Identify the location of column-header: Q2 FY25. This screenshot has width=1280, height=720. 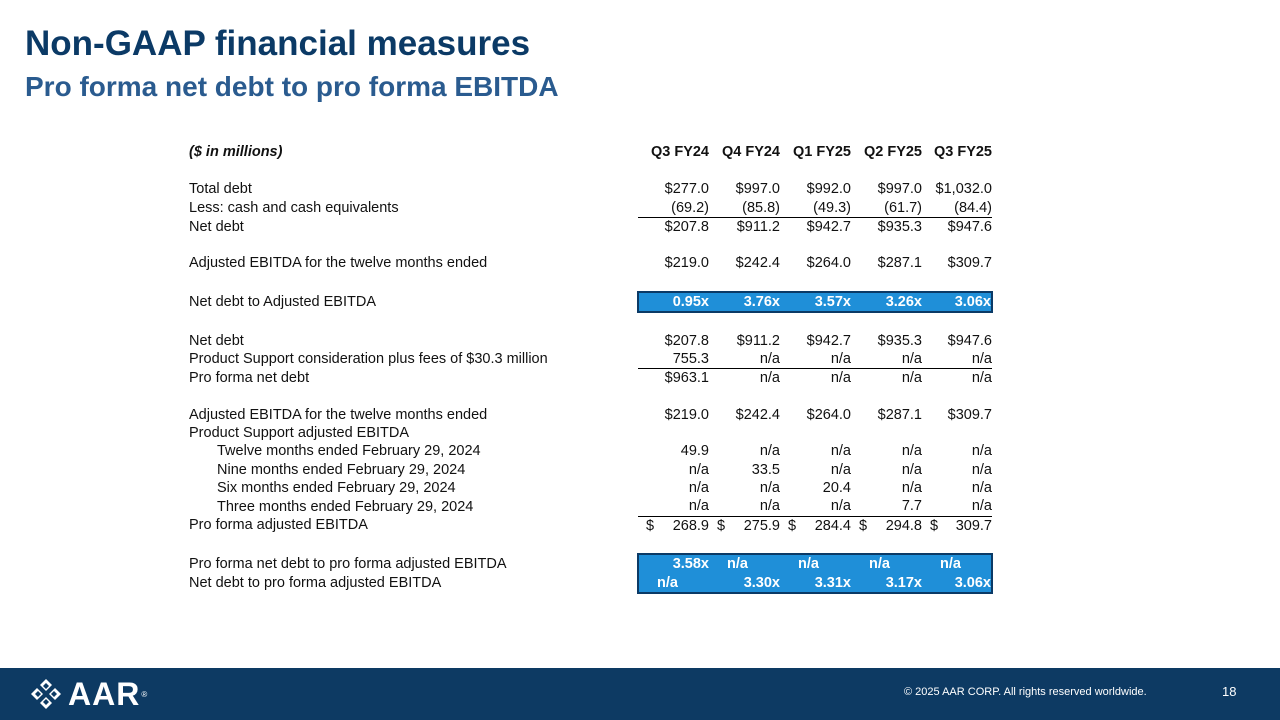
(892, 151).